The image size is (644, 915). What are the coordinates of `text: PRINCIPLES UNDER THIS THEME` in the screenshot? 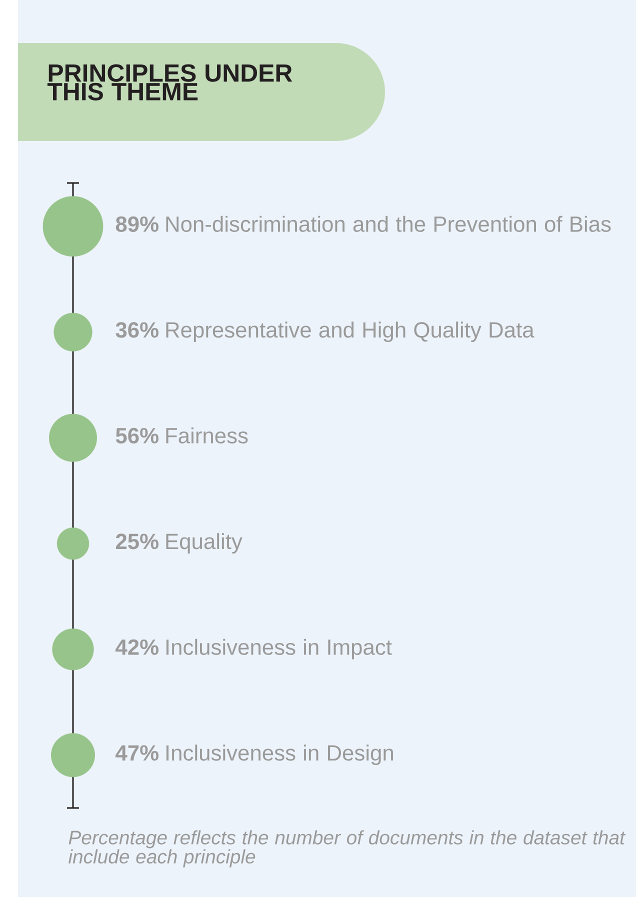 It's located at (169, 82).